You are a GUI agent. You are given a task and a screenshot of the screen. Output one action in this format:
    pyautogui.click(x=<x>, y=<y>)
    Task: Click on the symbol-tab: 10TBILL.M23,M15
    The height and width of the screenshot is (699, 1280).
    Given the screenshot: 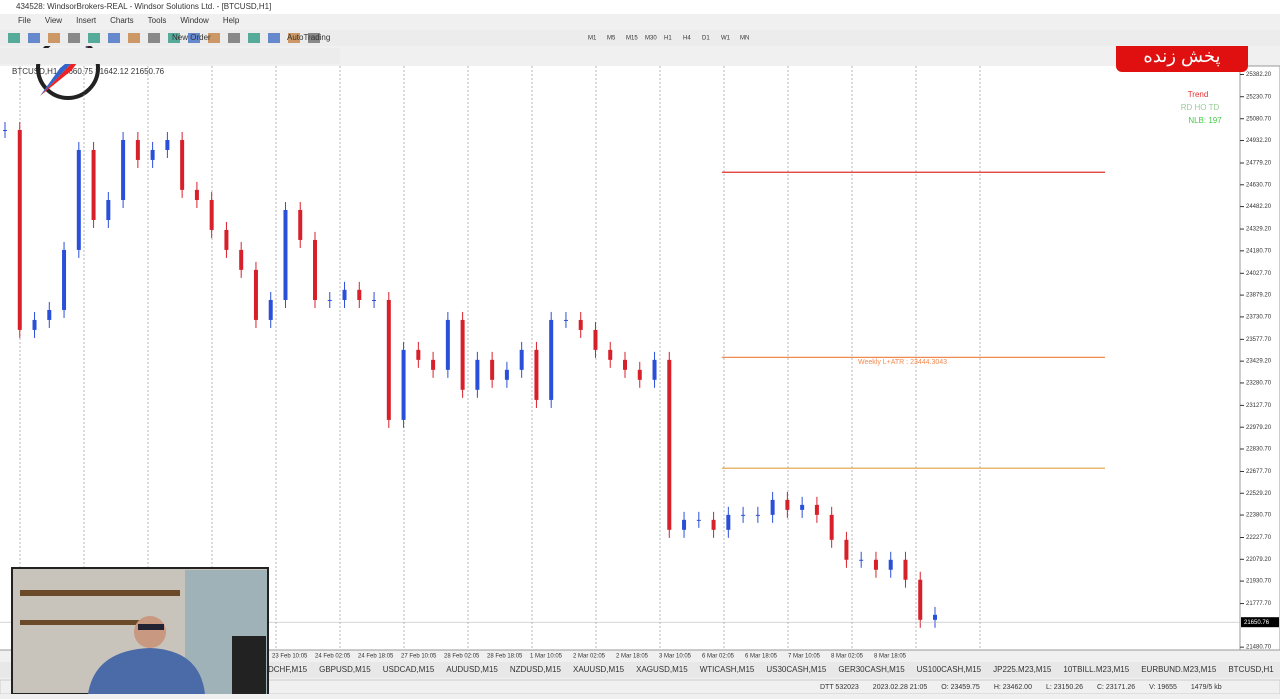 What is the action you would take?
    pyautogui.click(x=1096, y=669)
    